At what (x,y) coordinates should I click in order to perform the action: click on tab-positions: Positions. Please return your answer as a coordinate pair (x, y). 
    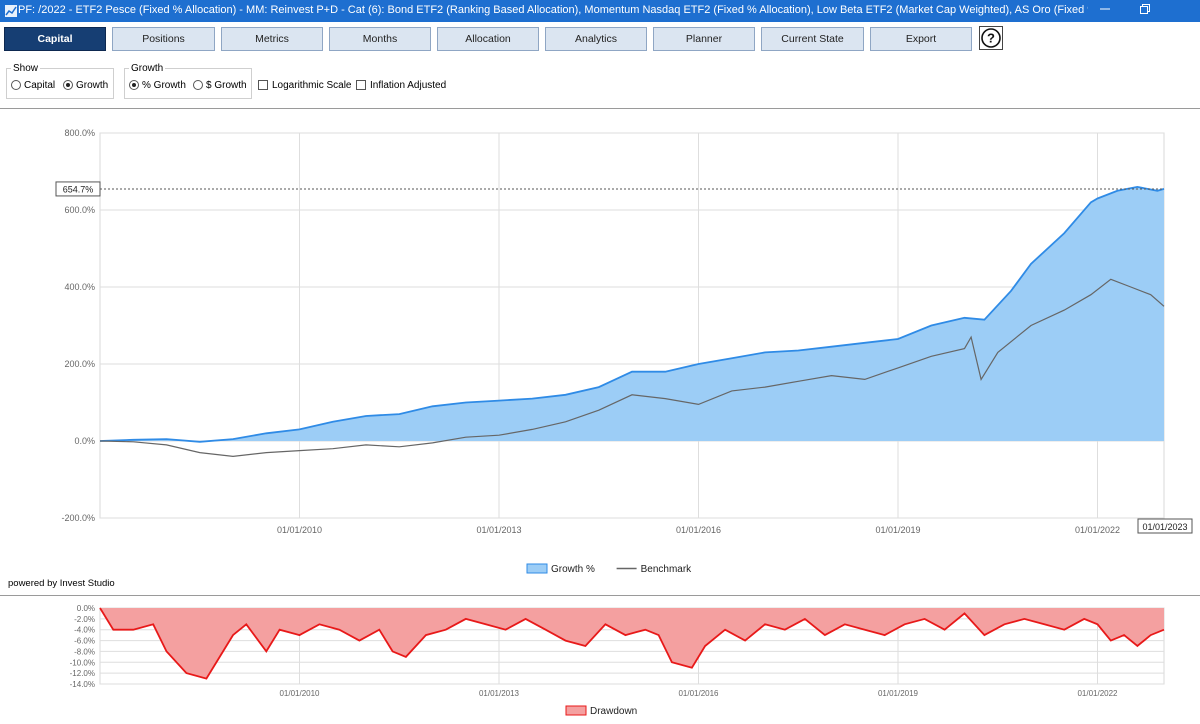
    Looking at the image, I should click on (163, 39).